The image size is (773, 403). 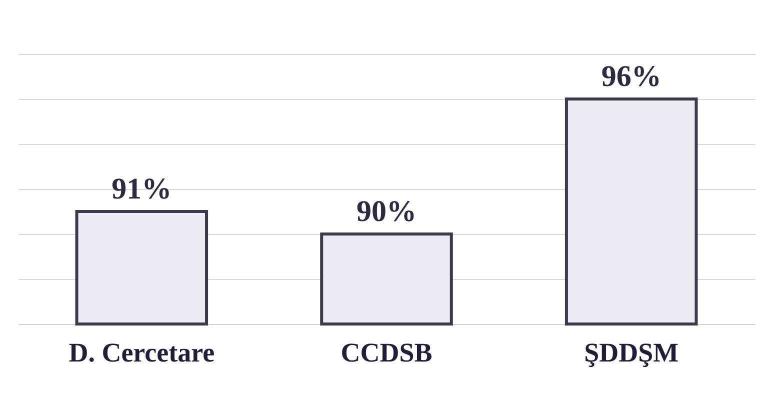 I want to click on data-label: 91%, so click(x=142, y=189).